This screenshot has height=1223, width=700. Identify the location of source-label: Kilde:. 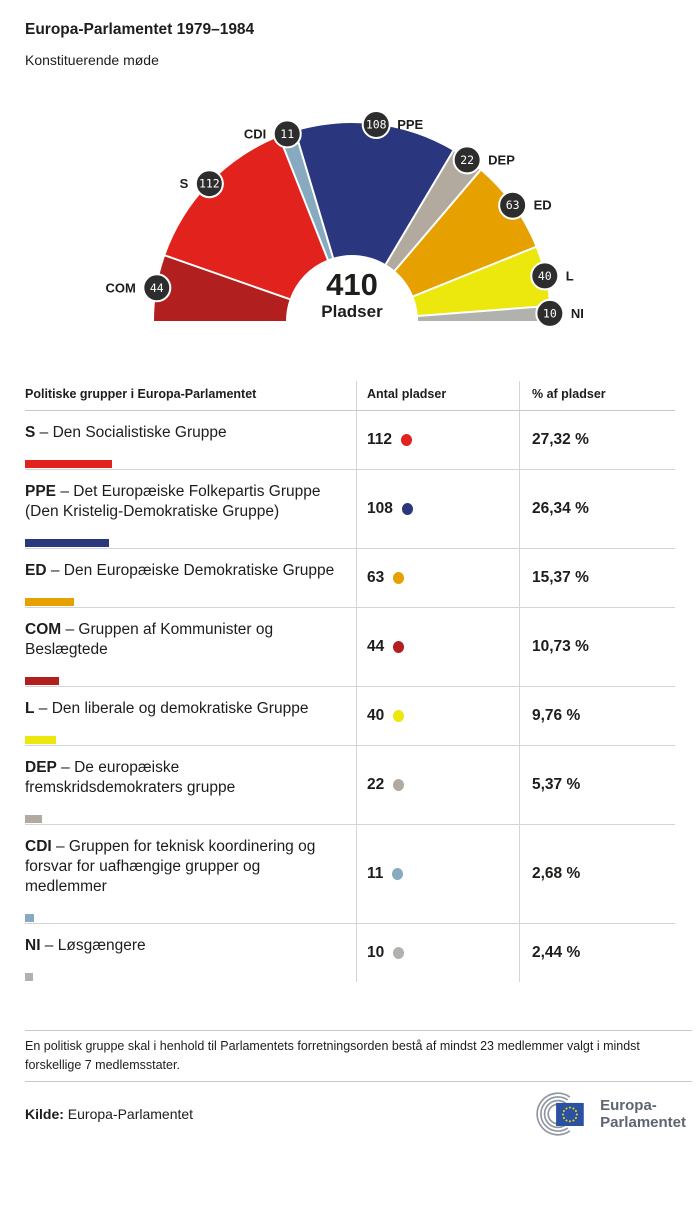
(44, 1114).